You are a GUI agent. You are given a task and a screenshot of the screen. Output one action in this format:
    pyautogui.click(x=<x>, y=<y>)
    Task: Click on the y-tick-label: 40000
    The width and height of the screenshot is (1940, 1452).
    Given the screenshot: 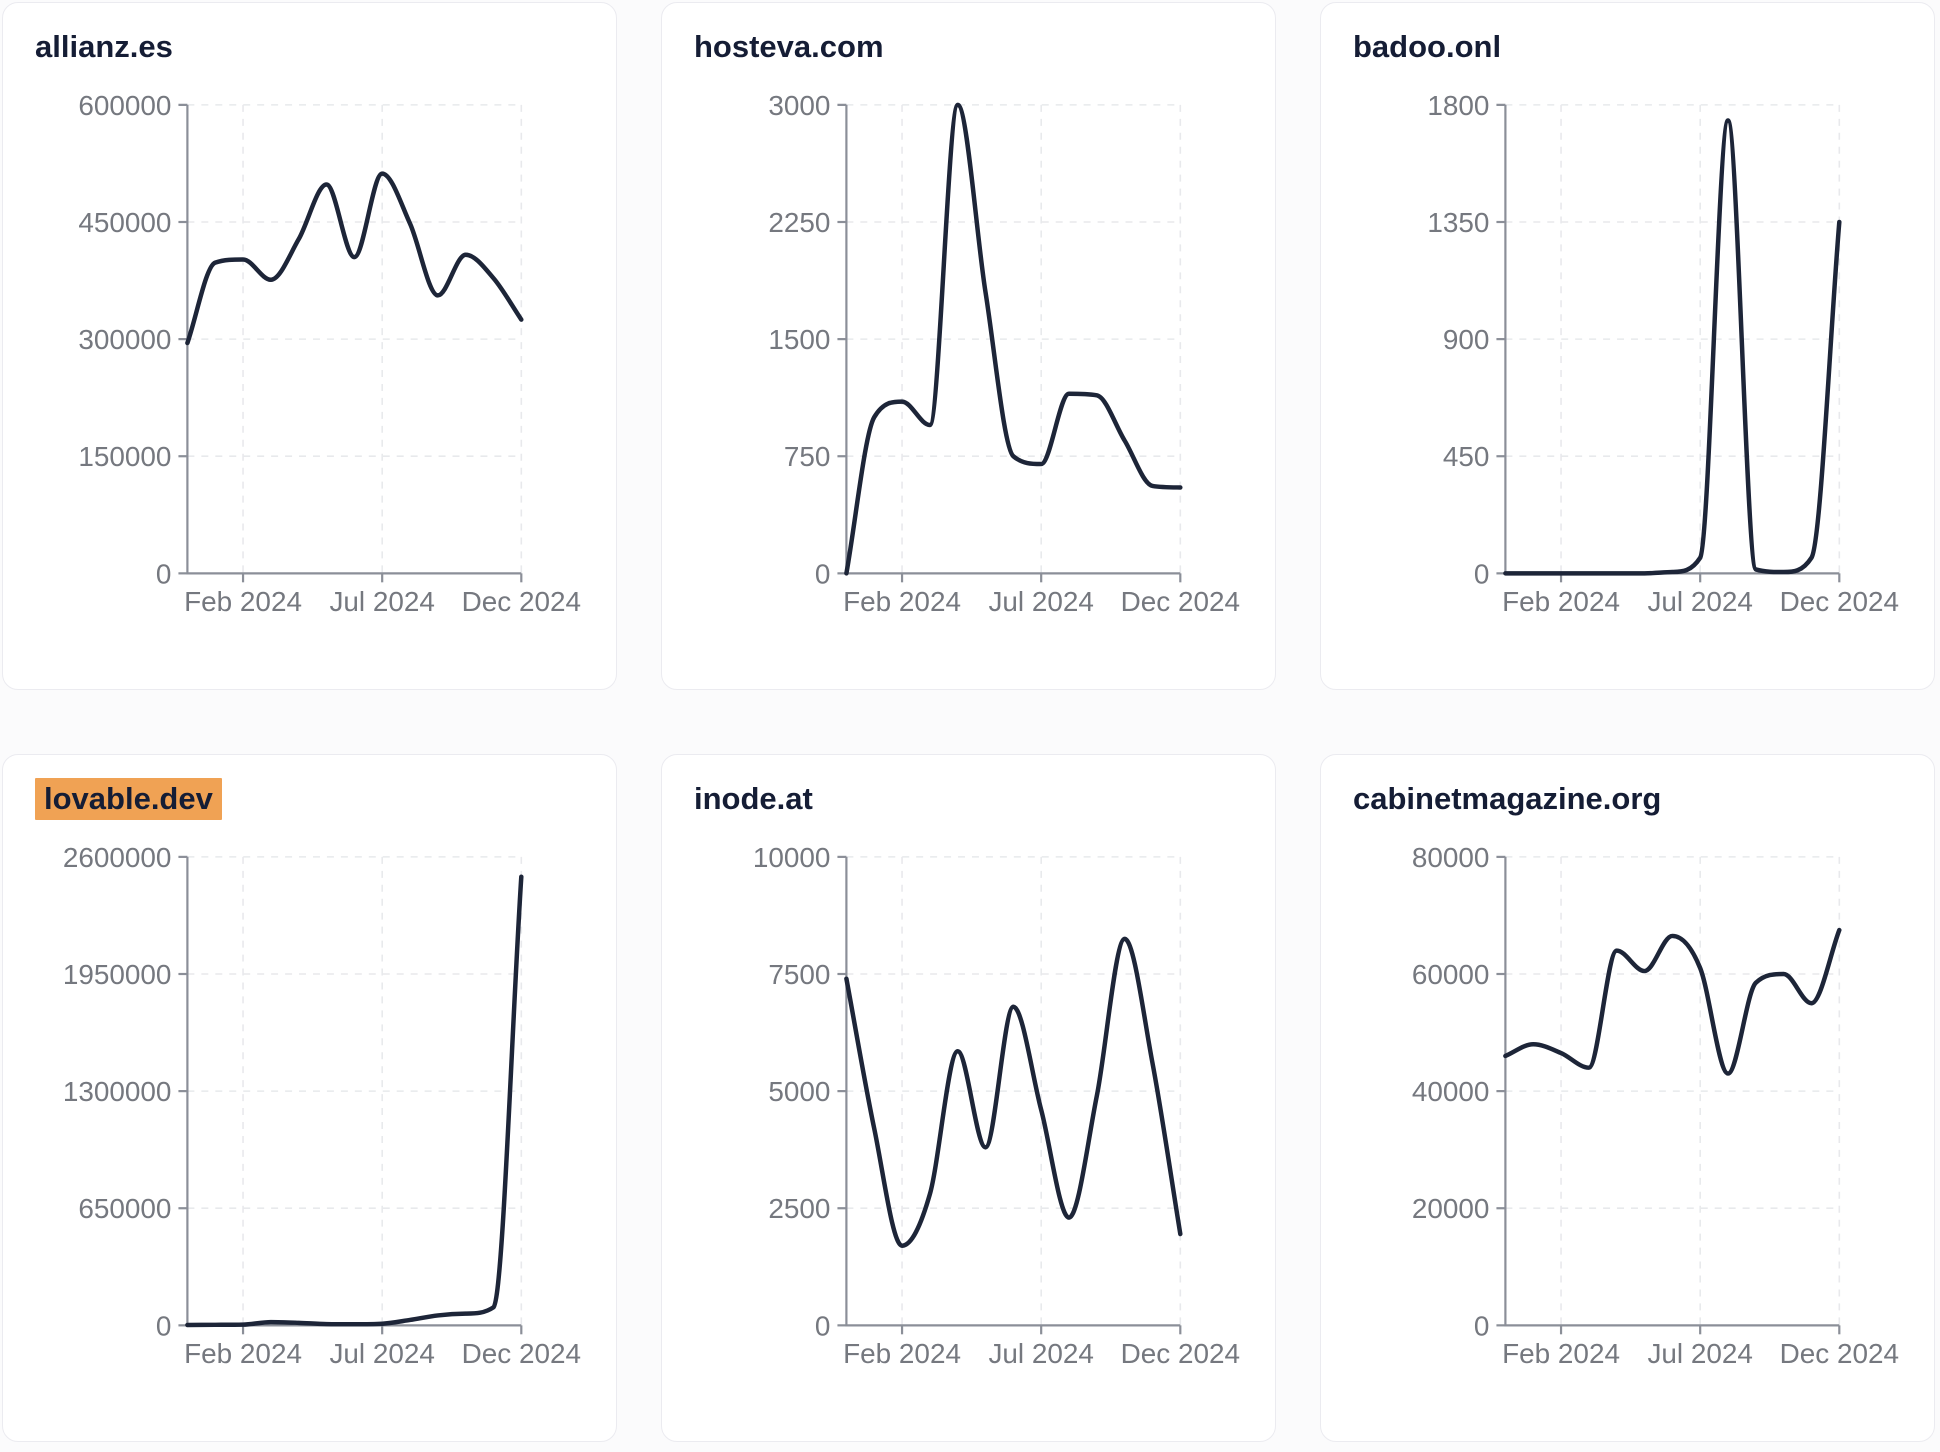 What is the action you would take?
    pyautogui.click(x=1451, y=1091)
    